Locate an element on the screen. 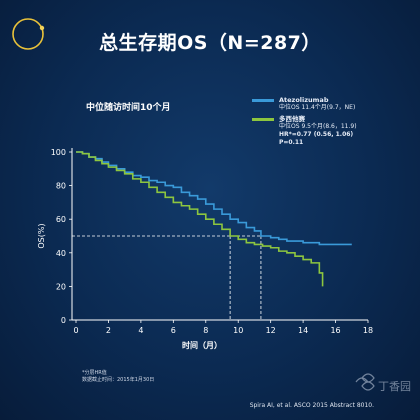  watermark-text: 丁香园 is located at coordinates (394, 386).